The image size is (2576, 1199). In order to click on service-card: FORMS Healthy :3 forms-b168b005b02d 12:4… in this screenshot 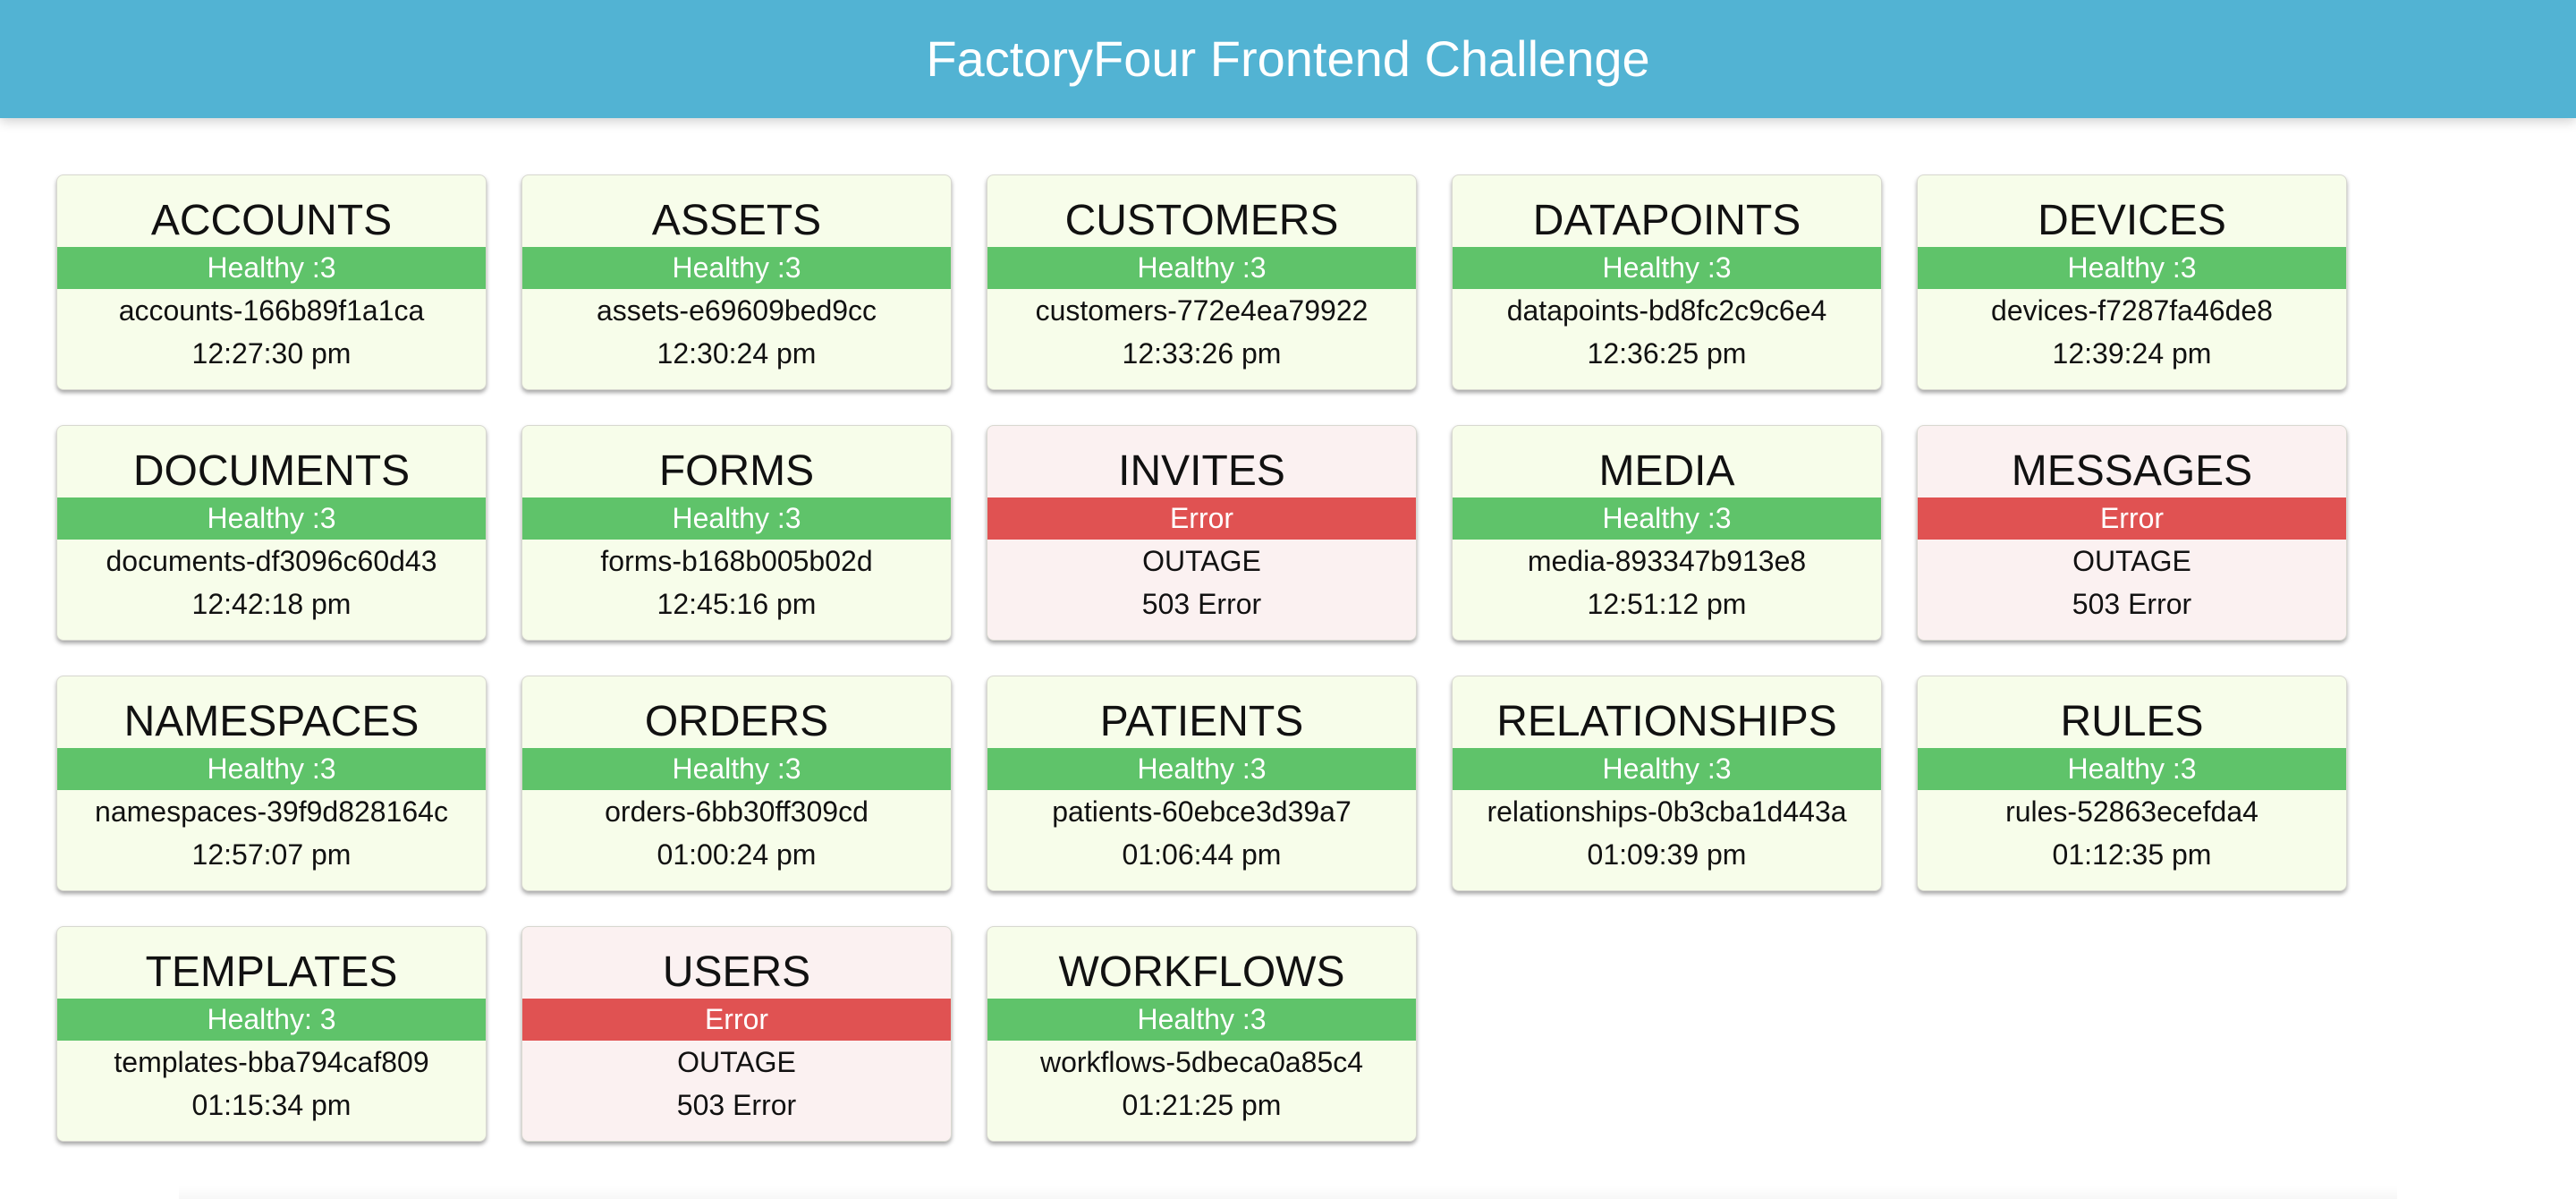, I will do `click(736, 533)`.